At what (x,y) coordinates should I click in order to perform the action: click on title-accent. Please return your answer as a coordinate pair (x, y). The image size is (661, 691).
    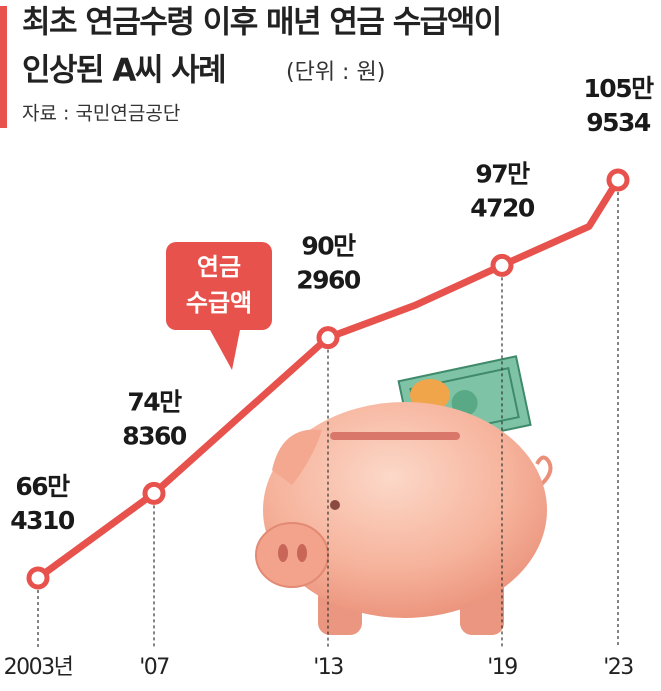
    Looking at the image, I should click on (3, 67).